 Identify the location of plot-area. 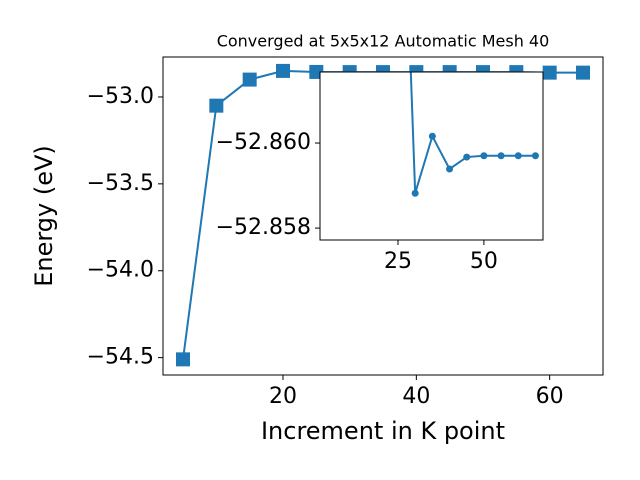
(474, 134).